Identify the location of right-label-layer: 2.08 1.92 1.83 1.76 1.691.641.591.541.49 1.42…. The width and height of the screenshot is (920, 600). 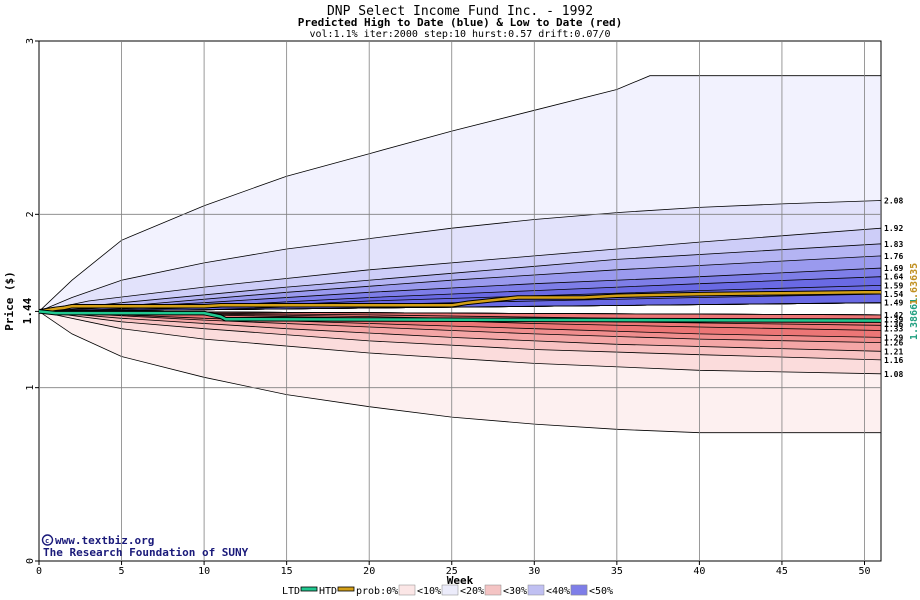
(893, 287).